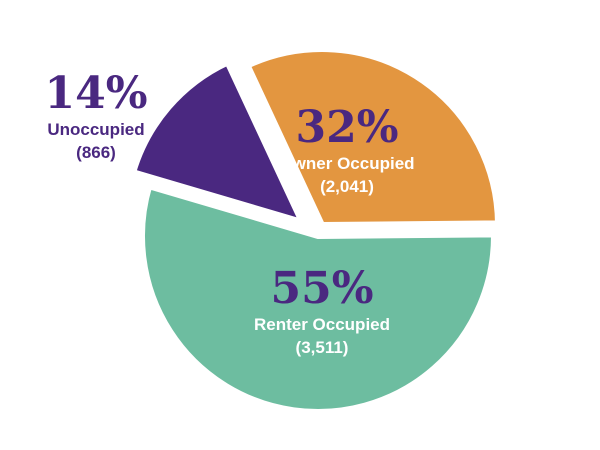 The width and height of the screenshot is (600, 450). What do you see at coordinates (218, 142) in the screenshot?
I see `pie-slice-unoccupied` at bounding box center [218, 142].